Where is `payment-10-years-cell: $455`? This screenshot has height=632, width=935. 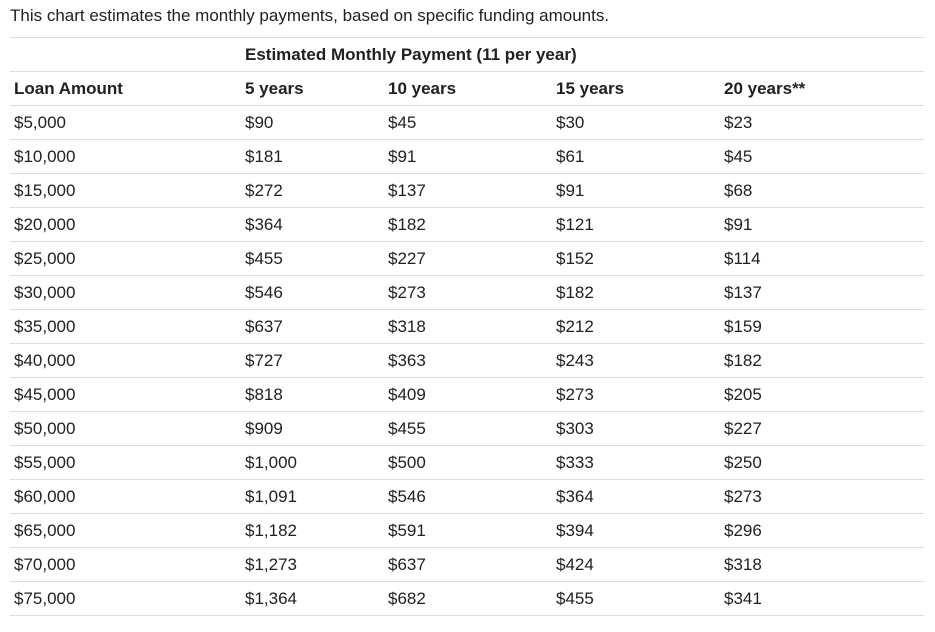
payment-10-years-cell: $455 is located at coordinates (468, 428).